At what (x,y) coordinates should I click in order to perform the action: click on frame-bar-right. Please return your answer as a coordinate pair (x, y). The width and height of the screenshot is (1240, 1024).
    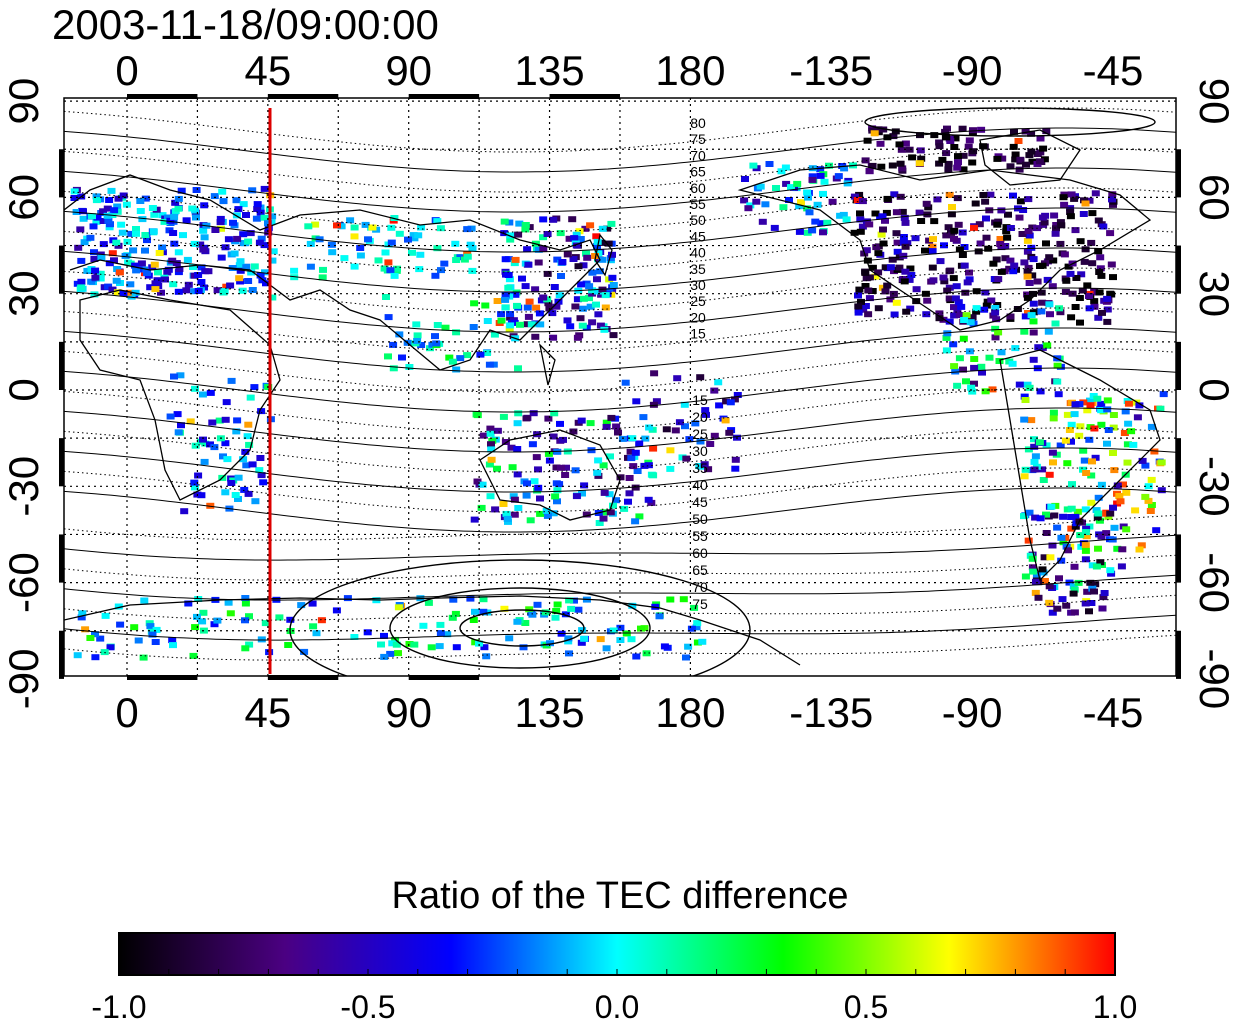
    Looking at the image, I should click on (1178, 462).